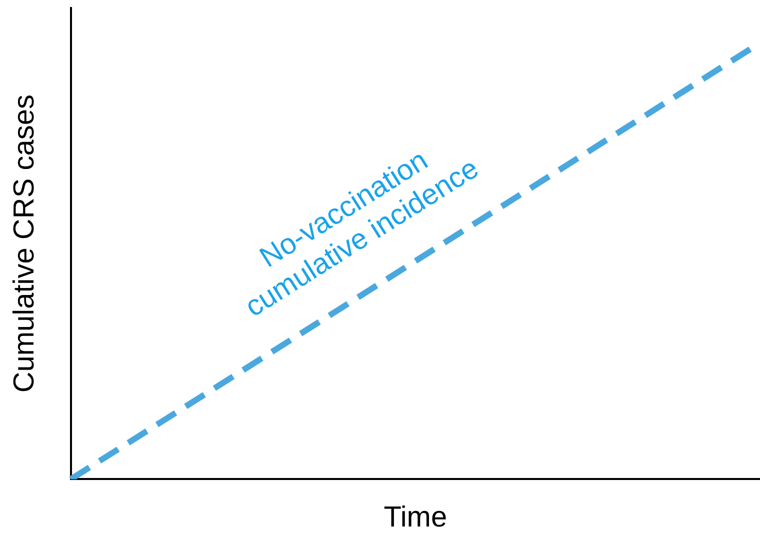  Describe the element at coordinates (24, 243) in the screenshot. I see `y-axis-title: Cumulative CRS cases` at that location.